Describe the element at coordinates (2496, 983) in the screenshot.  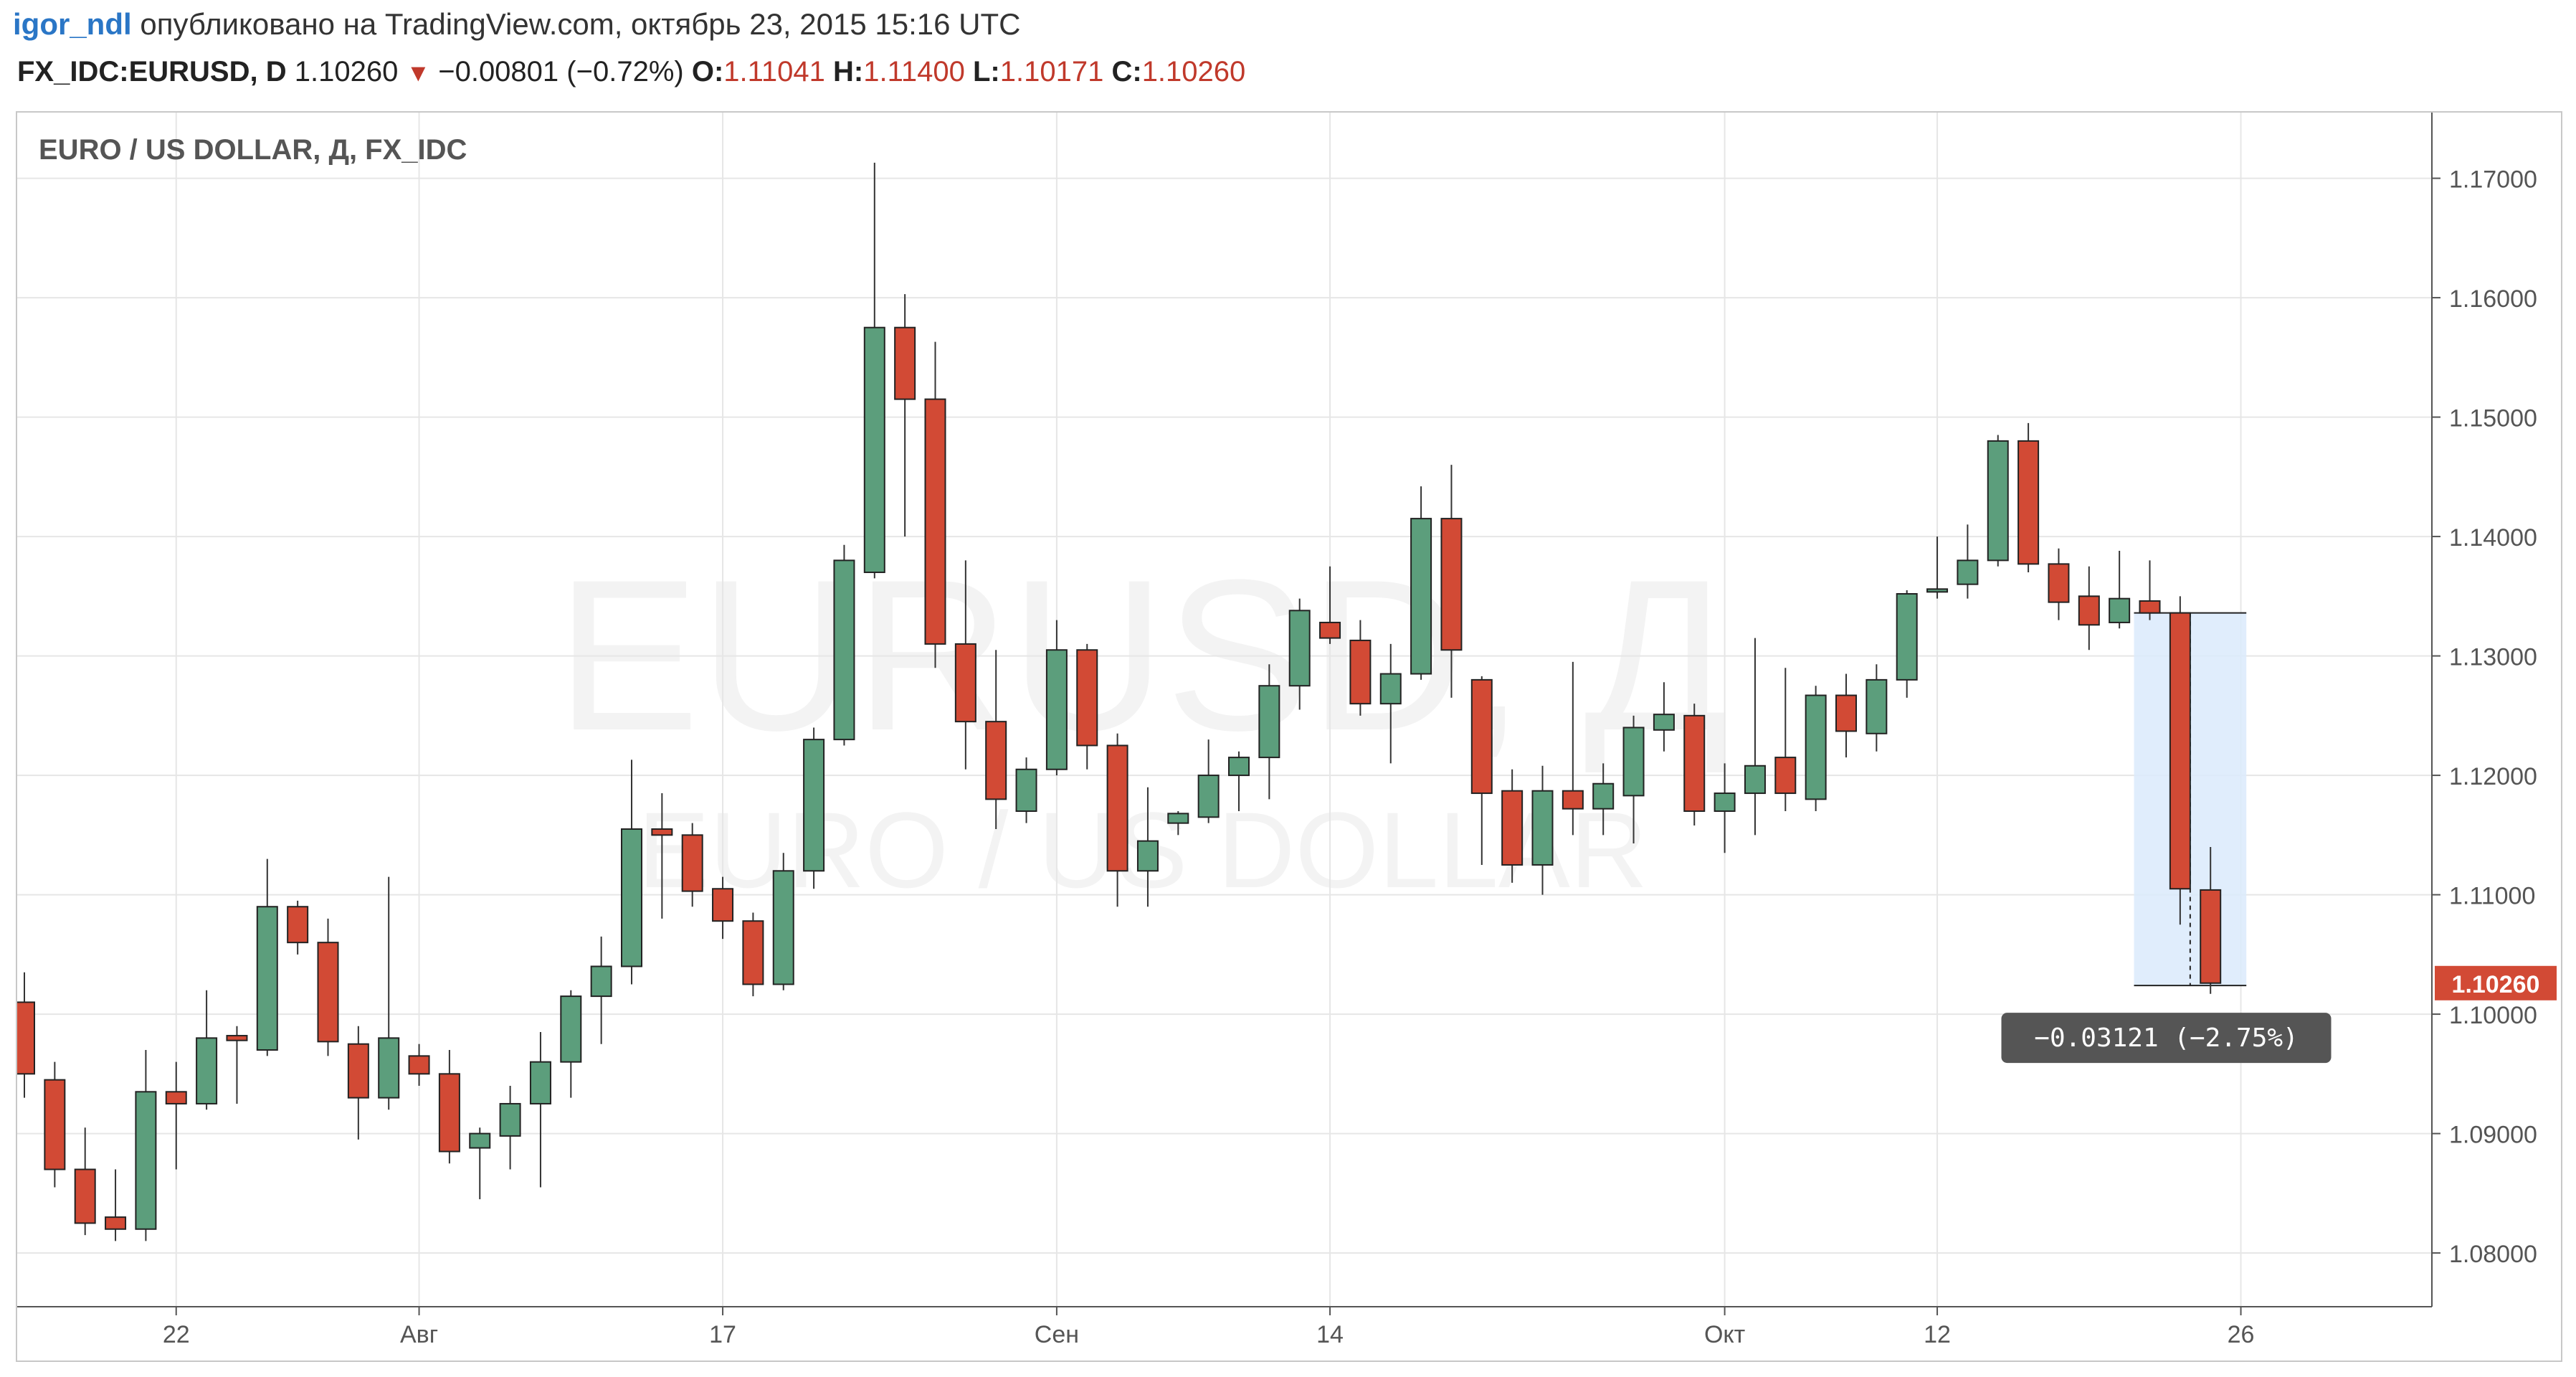
I see `last-price-badge` at that location.